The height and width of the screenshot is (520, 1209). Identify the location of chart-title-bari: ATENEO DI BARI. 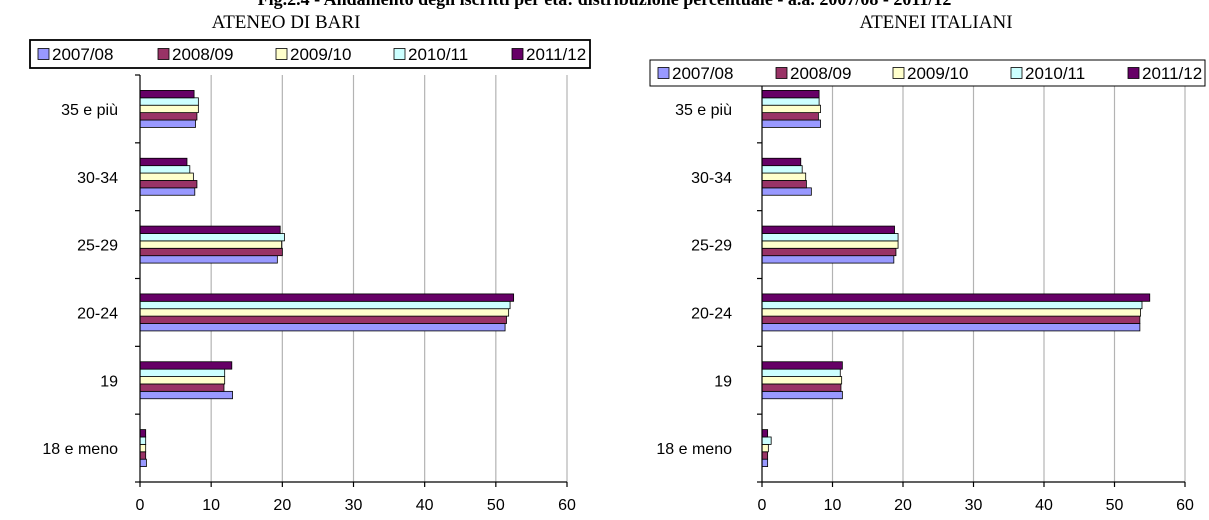
(286, 22).